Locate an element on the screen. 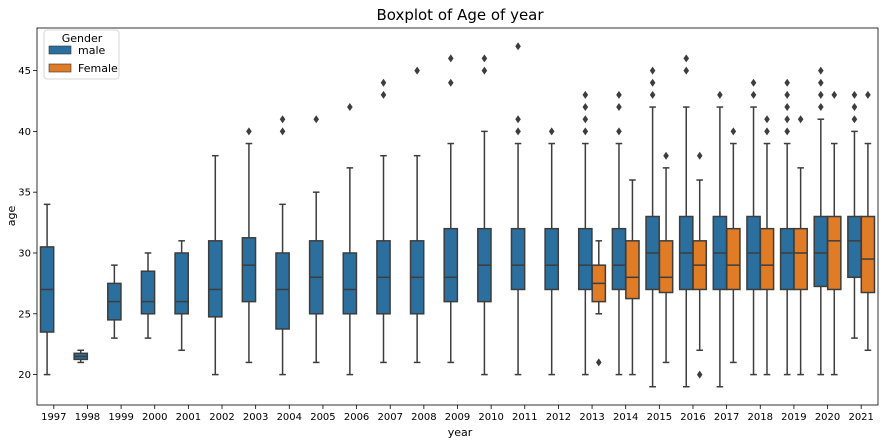 This screenshot has width=885, height=443. box-male-2002 is located at coordinates (215, 265).